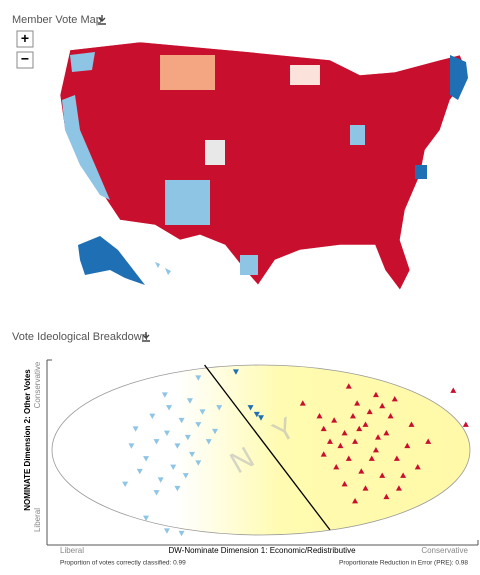 The width and height of the screenshot is (480, 575). I want to click on zoom-out-button, so click(25, 60).